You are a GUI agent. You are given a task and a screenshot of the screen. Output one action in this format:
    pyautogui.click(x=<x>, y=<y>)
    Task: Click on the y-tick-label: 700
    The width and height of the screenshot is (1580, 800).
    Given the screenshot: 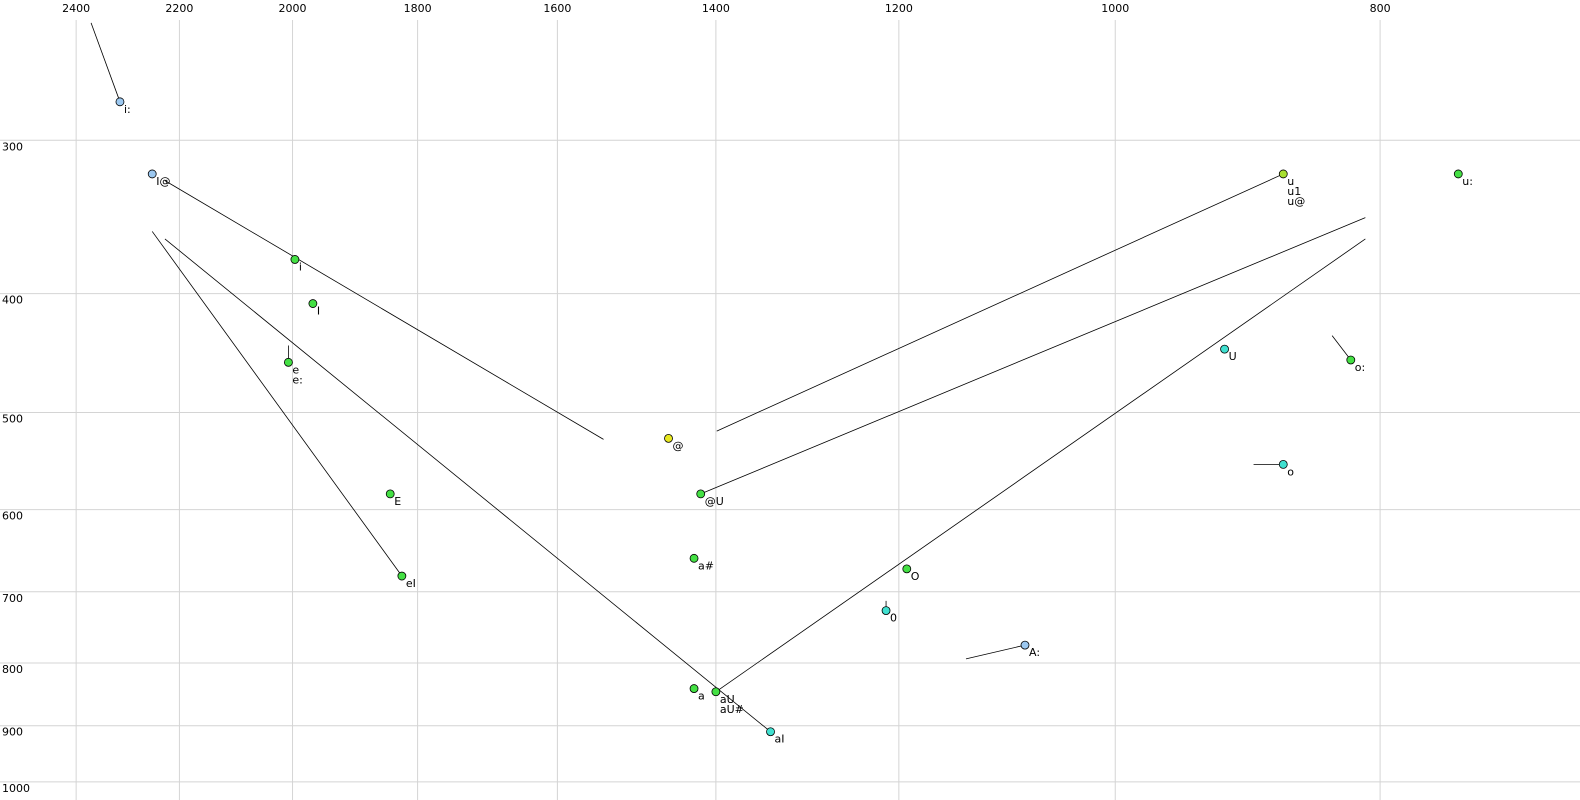 What is the action you would take?
    pyautogui.click(x=12, y=598)
    